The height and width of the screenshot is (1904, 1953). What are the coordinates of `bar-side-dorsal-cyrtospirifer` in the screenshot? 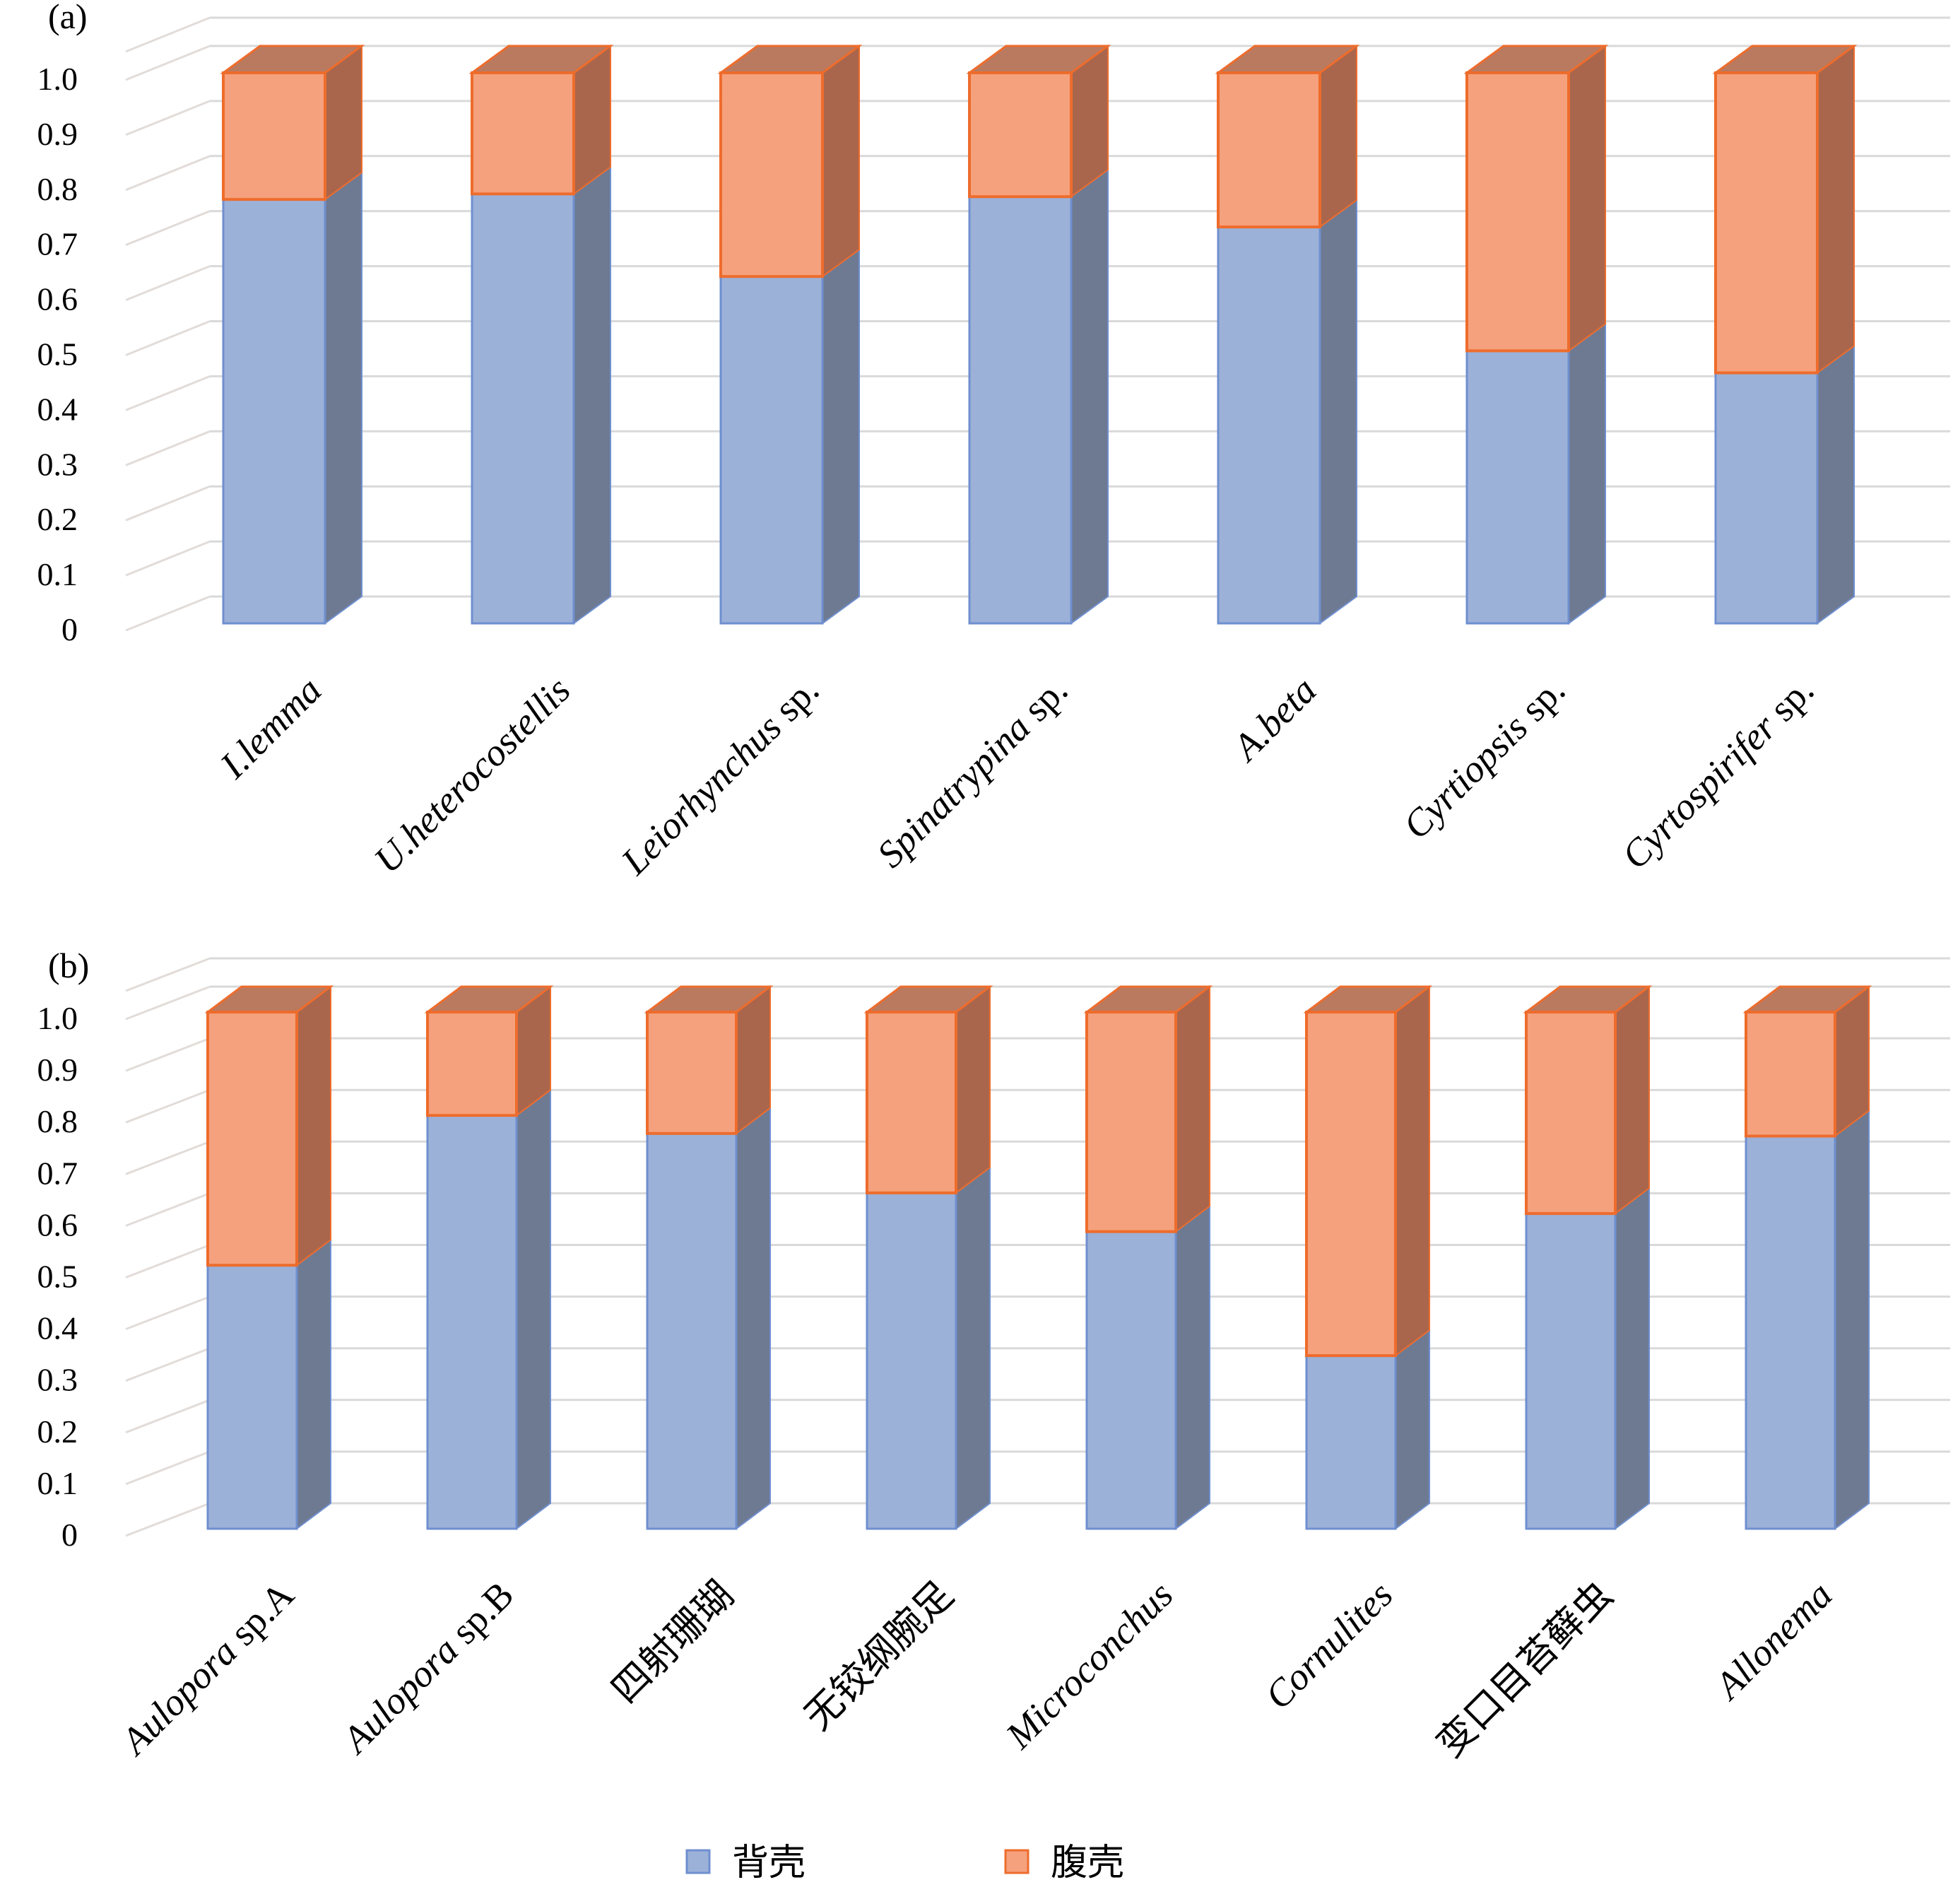 It's located at (1836, 485).